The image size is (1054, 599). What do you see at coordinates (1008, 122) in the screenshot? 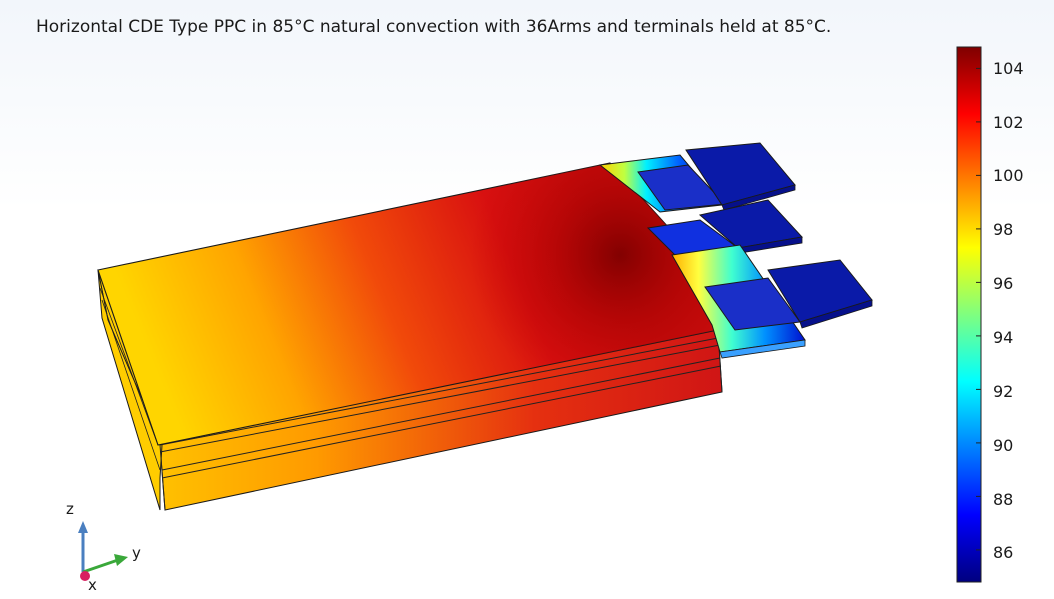
I see `legend-tick-label: 102` at bounding box center [1008, 122].